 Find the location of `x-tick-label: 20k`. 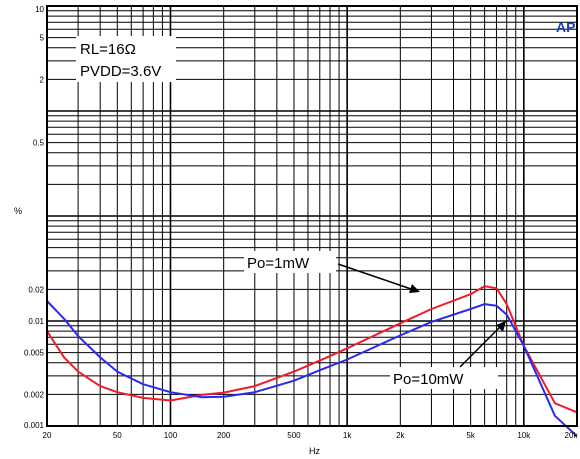

x-tick-label: 20k is located at coordinates (572, 435).